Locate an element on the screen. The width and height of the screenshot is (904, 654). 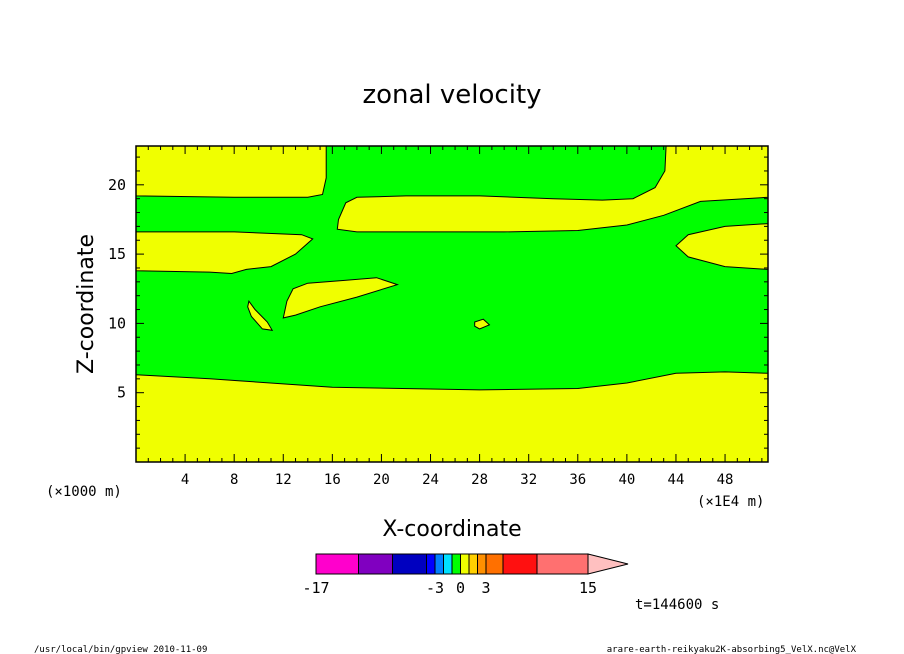
x-tick-label: 12 is located at coordinates (283, 480).